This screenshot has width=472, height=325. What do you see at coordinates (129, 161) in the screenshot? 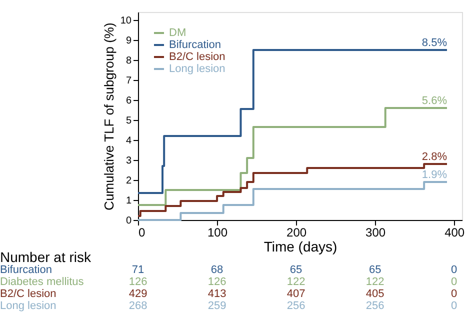
I see `y-tick-label: 3` at bounding box center [129, 161].